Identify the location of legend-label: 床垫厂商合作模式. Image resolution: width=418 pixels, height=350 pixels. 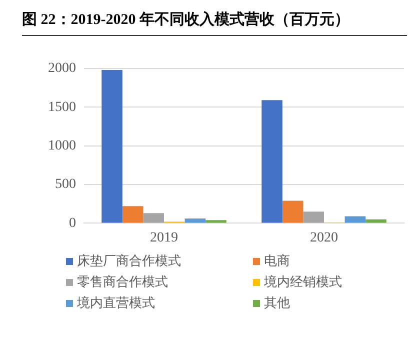
(129, 261).